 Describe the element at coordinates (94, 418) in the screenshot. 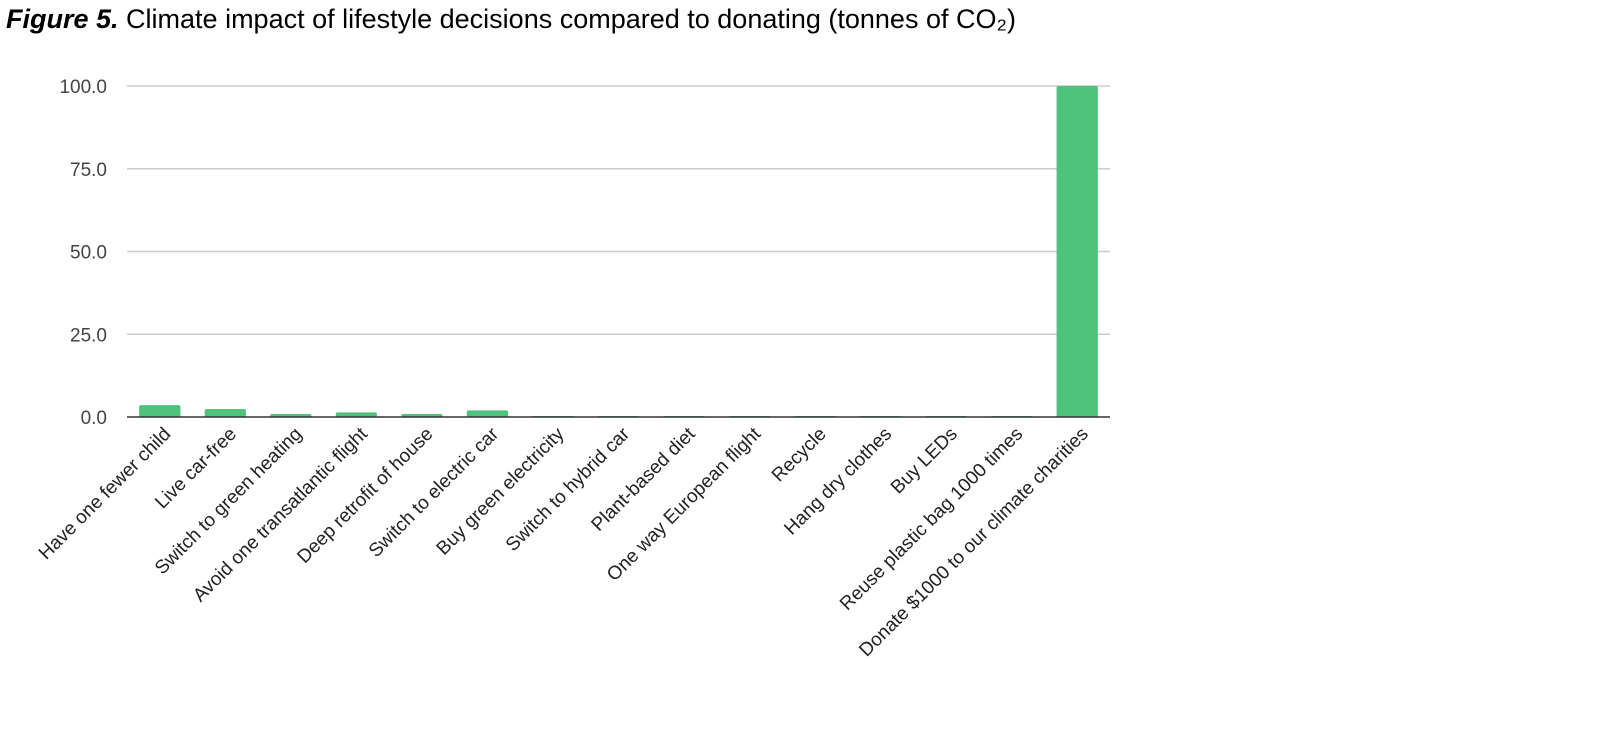

I see `y-tick-label: 0.0` at that location.